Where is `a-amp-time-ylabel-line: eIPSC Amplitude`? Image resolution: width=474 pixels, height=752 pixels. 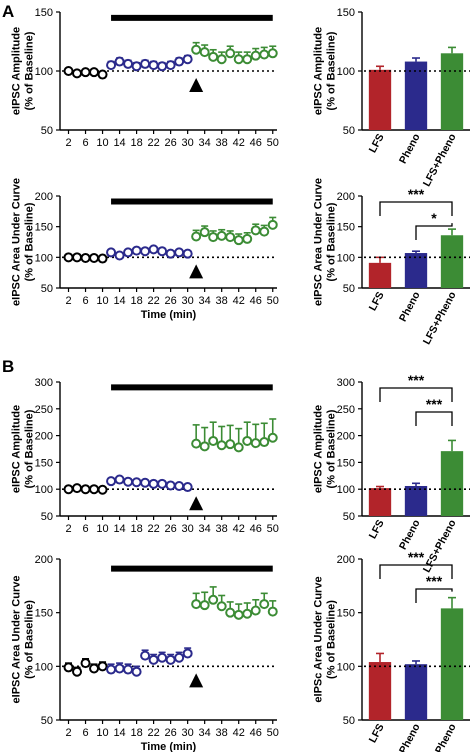
a-amp-time-ylabel-line: eIPSC Amplitude is located at coordinates (17, 71).